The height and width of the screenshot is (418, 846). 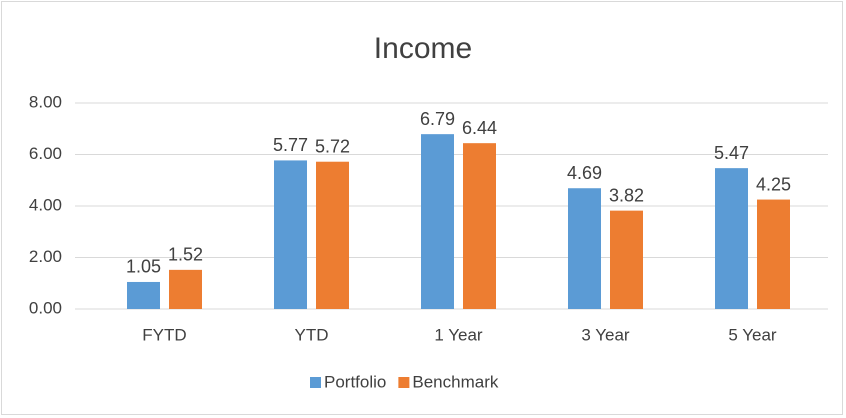 I want to click on data-label: 4.25, so click(x=773, y=184).